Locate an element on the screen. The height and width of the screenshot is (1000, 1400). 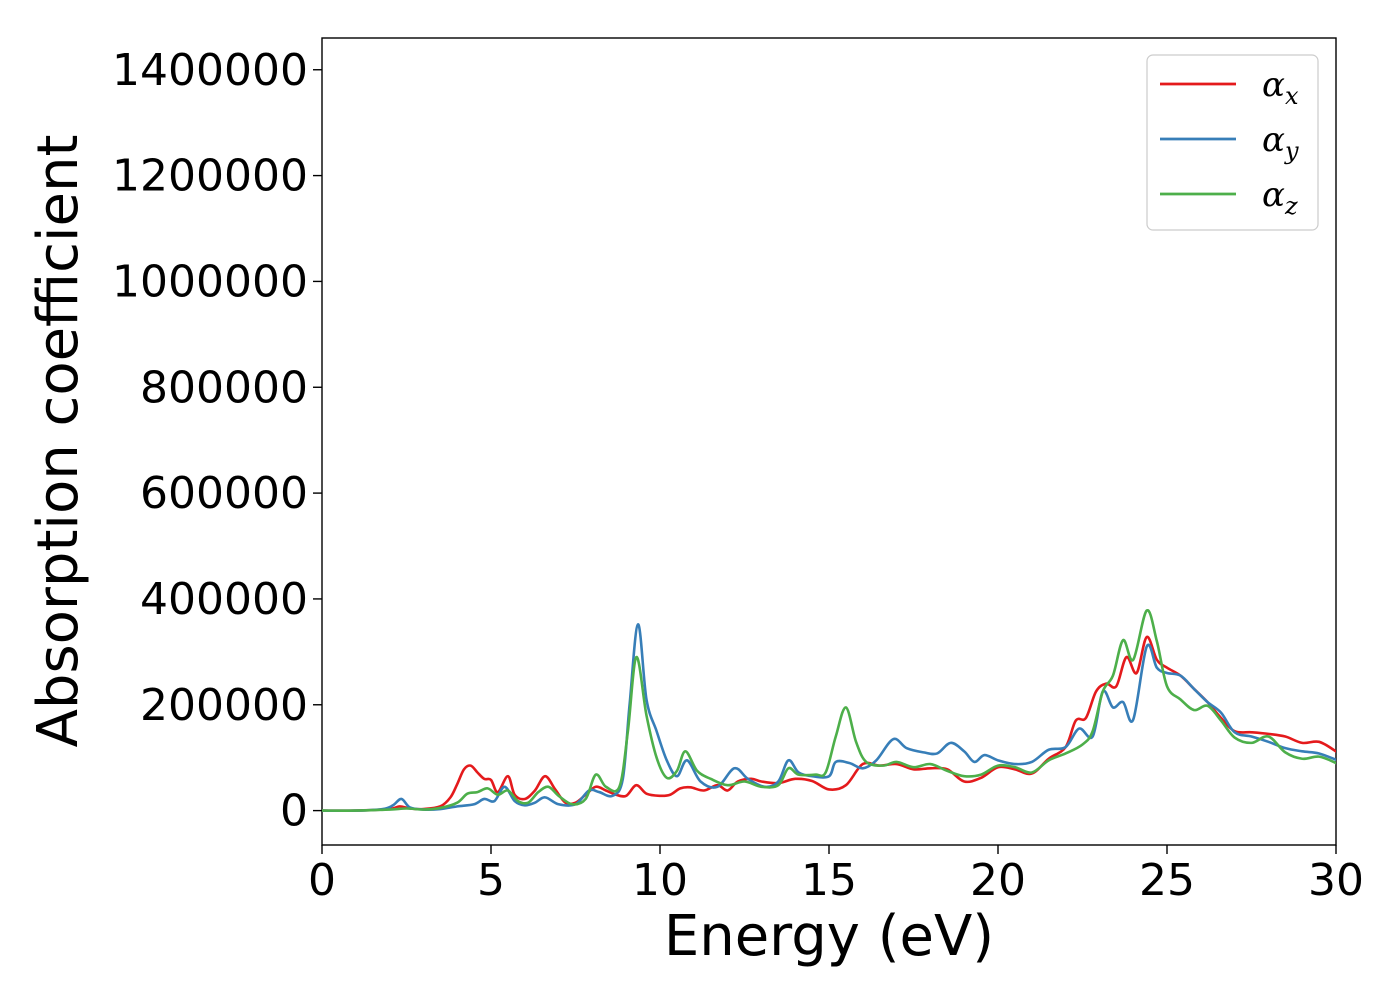
x-tick-label: 20 is located at coordinates (998, 880).